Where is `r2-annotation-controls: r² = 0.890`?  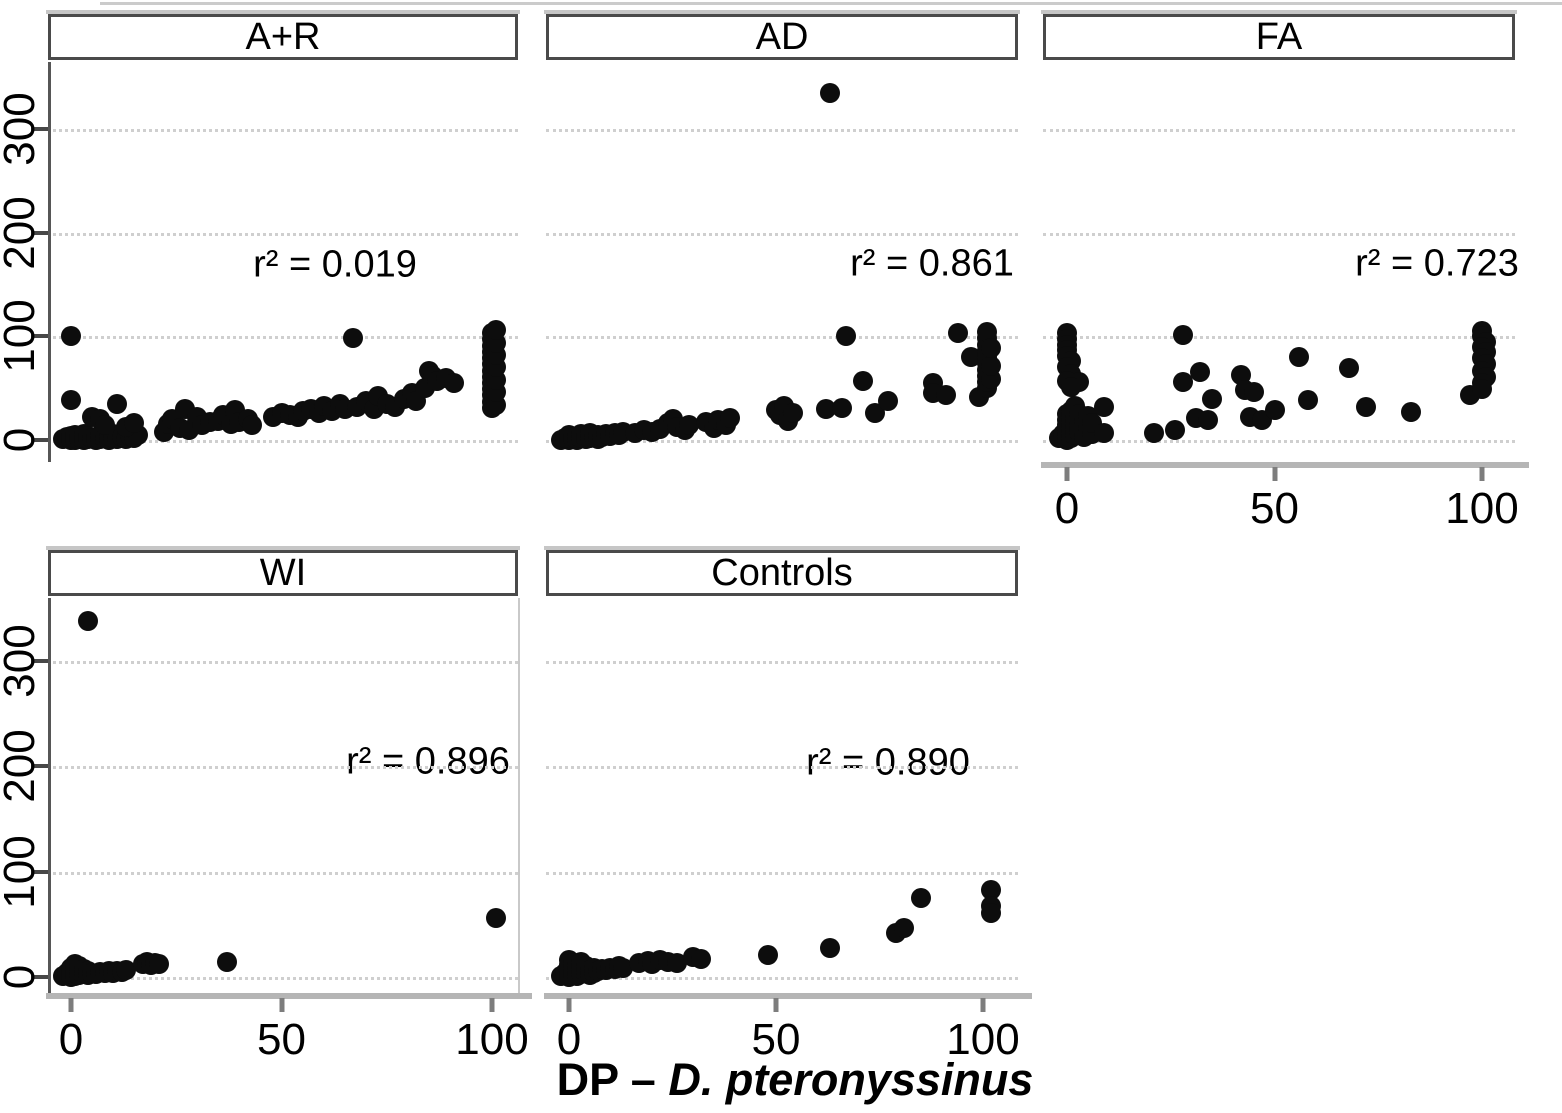 r2-annotation-controls: r² = 0.890 is located at coordinates (888, 762).